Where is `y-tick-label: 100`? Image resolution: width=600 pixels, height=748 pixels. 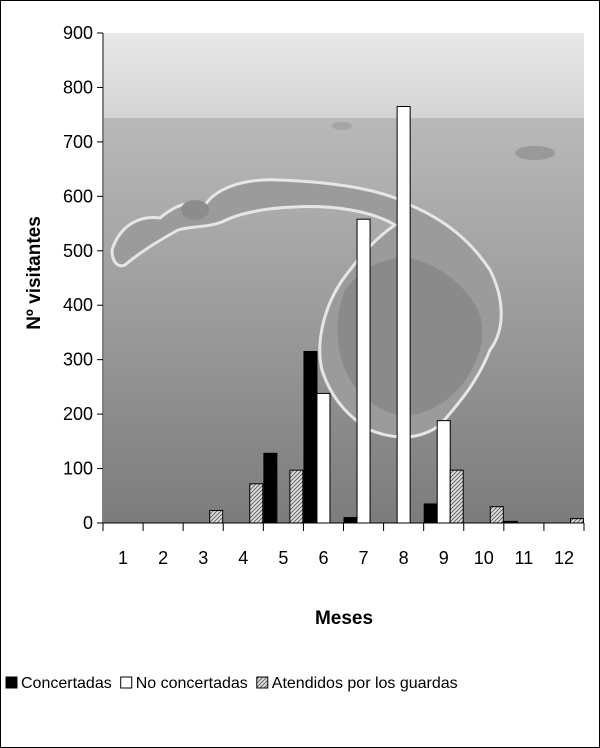
y-tick-label: 100 is located at coordinates (78, 469).